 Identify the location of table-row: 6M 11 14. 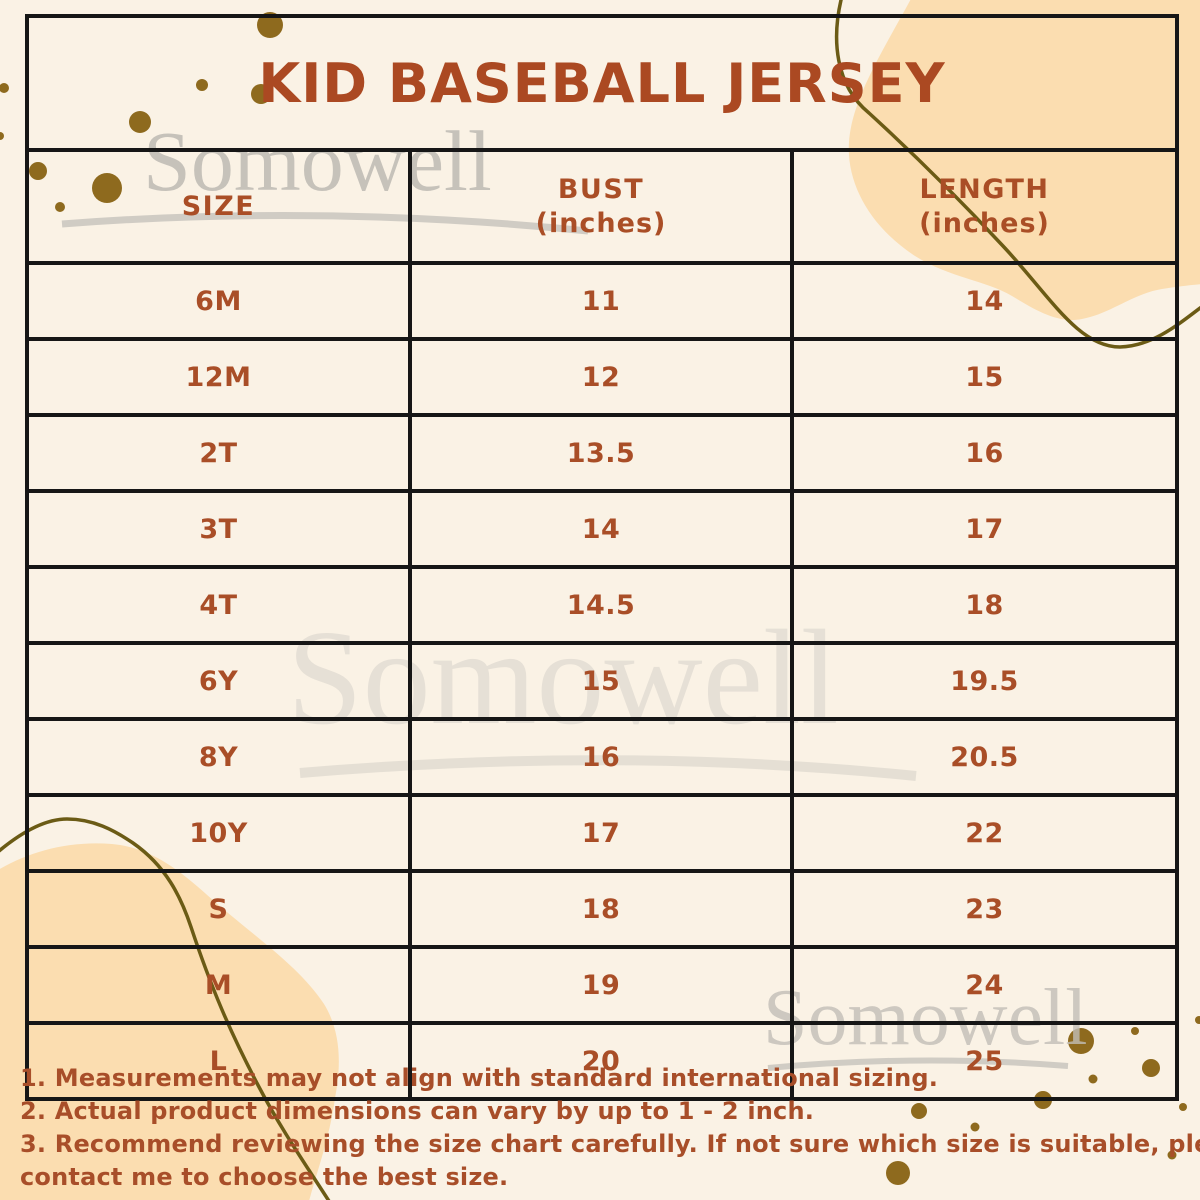
(602, 301).